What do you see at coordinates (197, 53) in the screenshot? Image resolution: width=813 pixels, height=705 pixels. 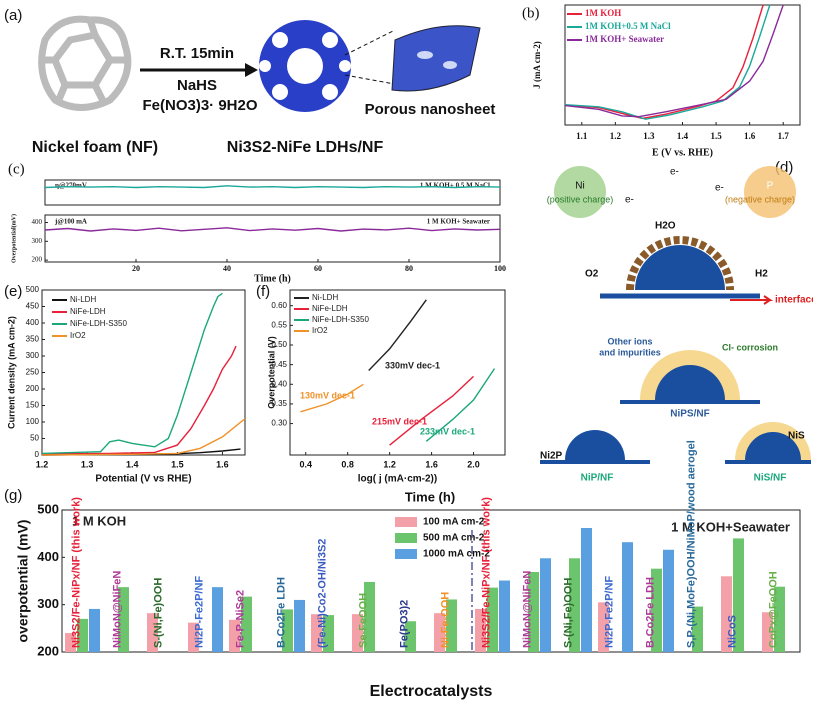 I see `step: R.T. 15min` at bounding box center [197, 53].